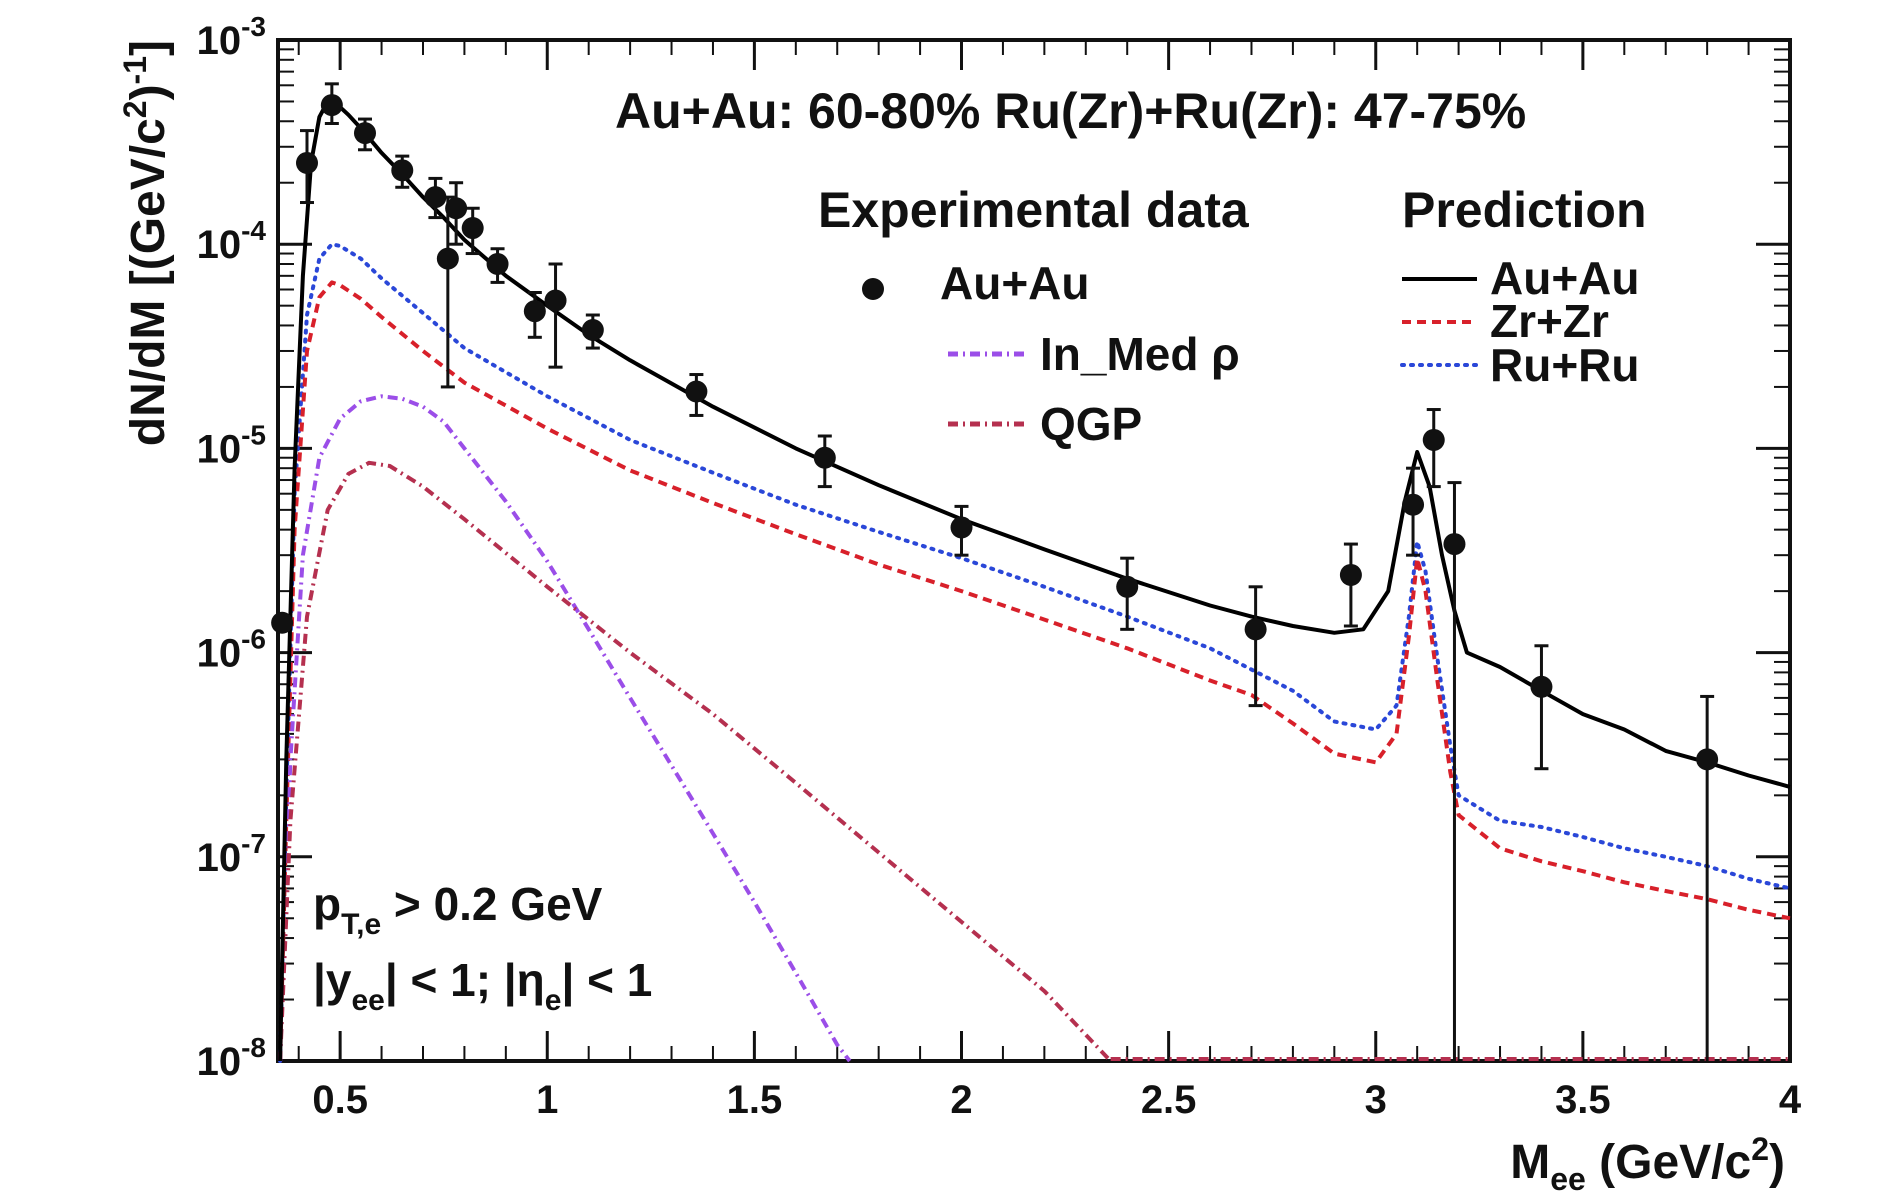 The width and height of the screenshot is (1890, 1203). Describe the element at coordinates (232, 241) in the screenshot. I see `y-tick-label: 10⁻⁴` at that location.